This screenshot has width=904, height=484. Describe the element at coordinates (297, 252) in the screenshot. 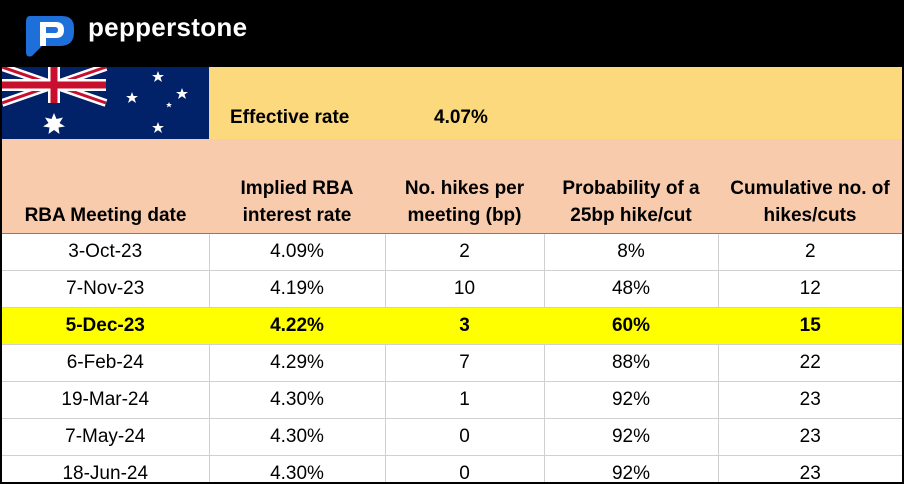

I see `implied-rate-cell: 4.09%` at that location.